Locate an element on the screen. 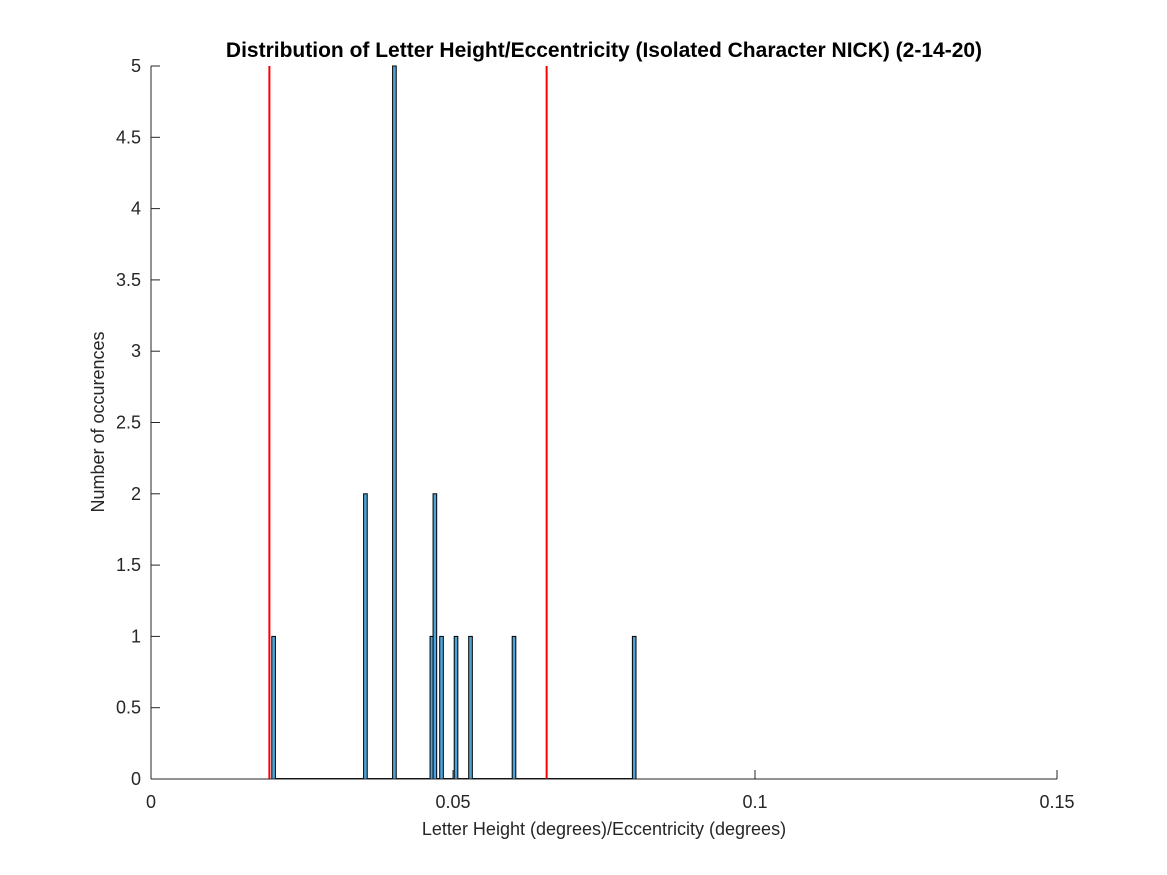 This screenshot has width=1167, height=875. y-tick-label: 2 is located at coordinates (136, 494).